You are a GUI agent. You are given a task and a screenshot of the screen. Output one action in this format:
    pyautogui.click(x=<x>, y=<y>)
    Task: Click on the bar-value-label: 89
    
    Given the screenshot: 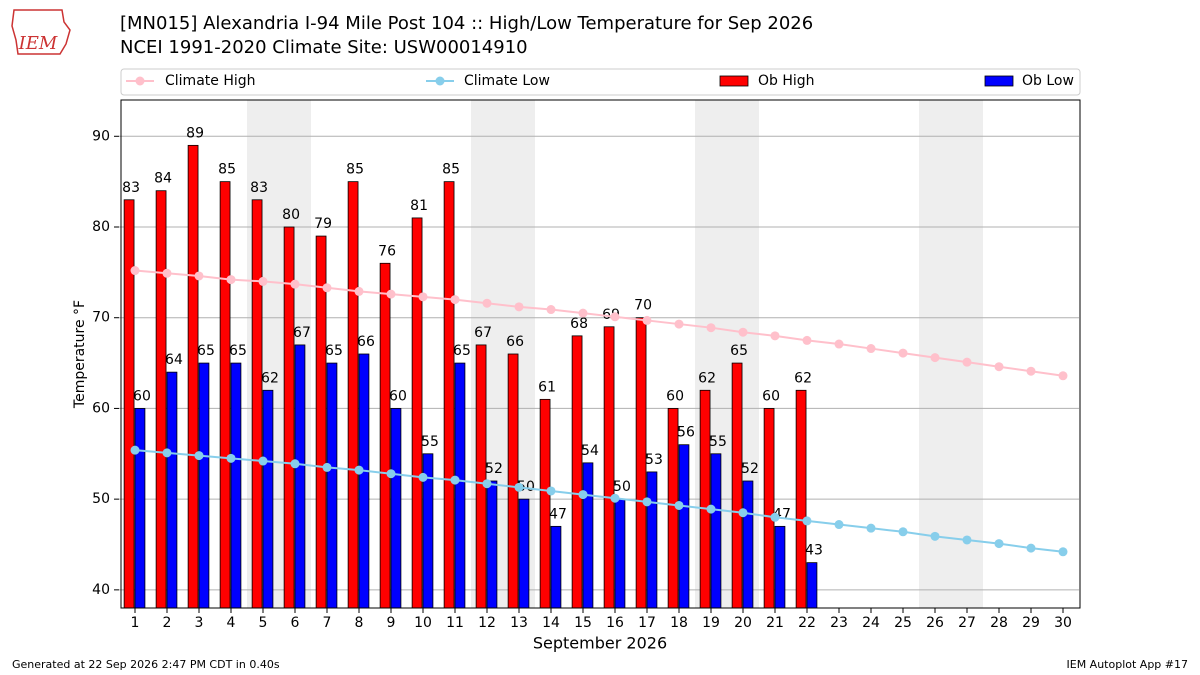 What is the action you would take?
    pyautogui.click(x=195, y=133)
    